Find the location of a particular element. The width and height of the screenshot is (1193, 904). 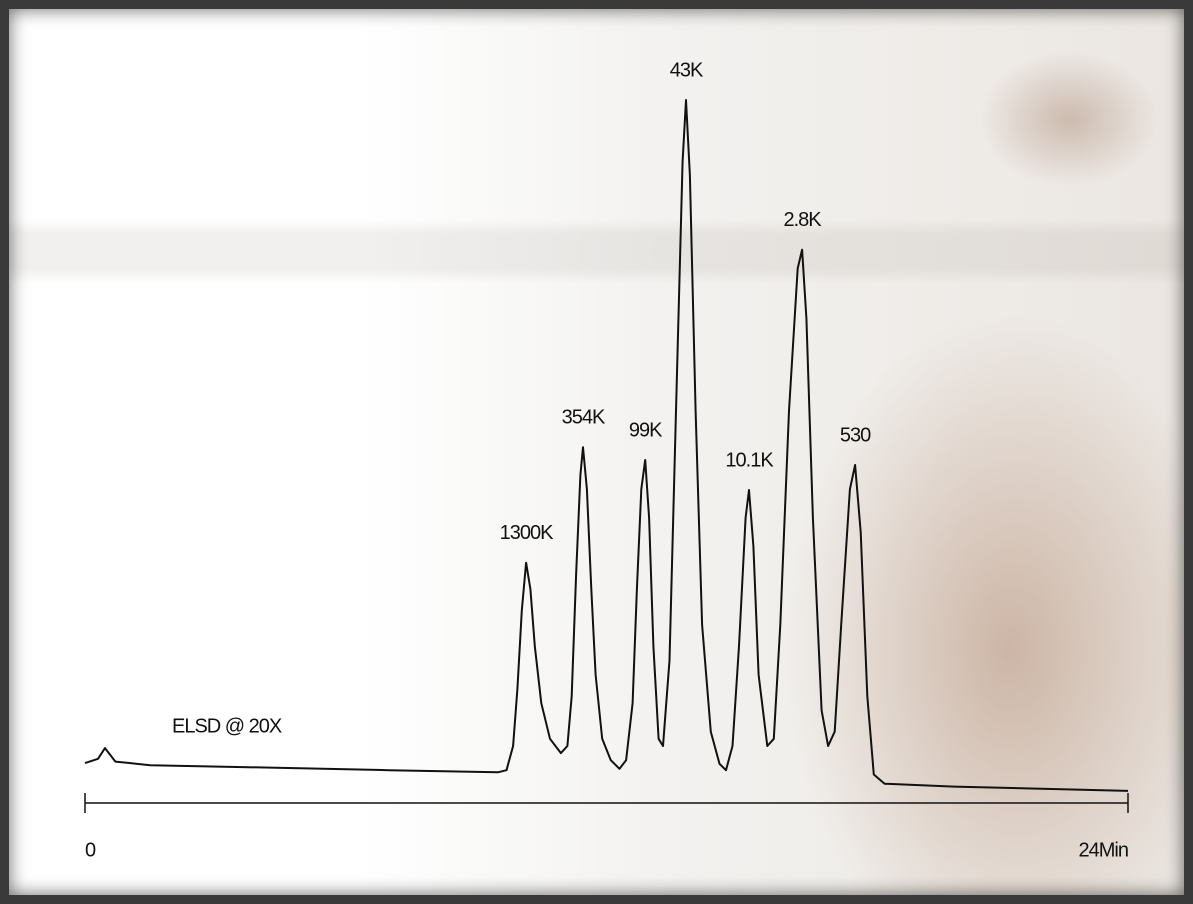

peak-label: 43K is located at coordinates (687, 70).